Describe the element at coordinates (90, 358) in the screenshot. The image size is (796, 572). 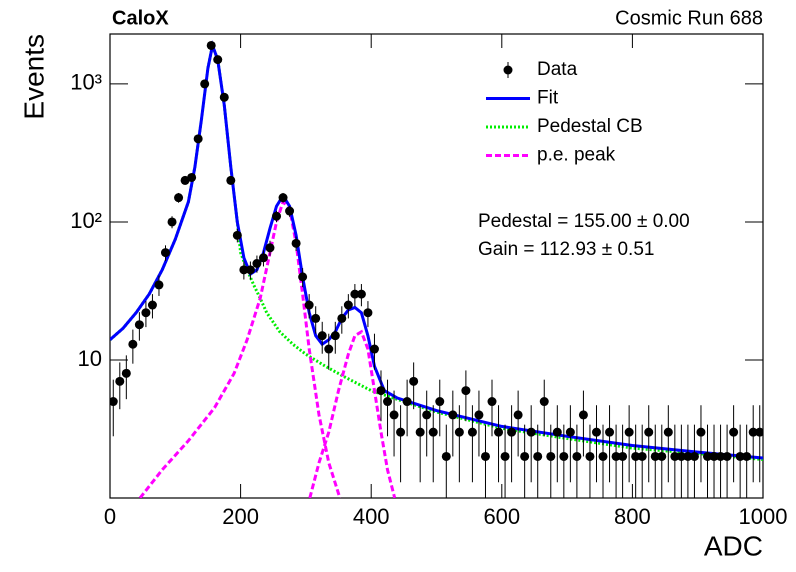
I see `y-tick-label: 10` at that location.